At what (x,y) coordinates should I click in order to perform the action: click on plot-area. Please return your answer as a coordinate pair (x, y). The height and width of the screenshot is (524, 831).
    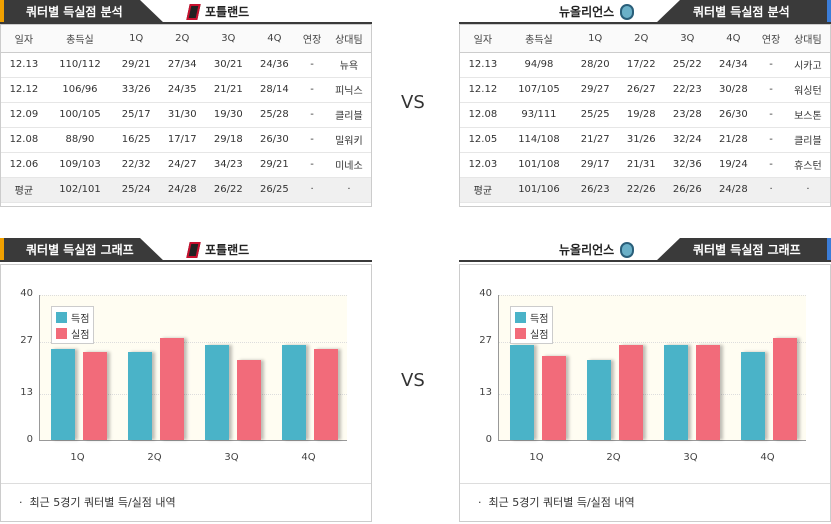
    Looking at the image, I should click on (193, 368).